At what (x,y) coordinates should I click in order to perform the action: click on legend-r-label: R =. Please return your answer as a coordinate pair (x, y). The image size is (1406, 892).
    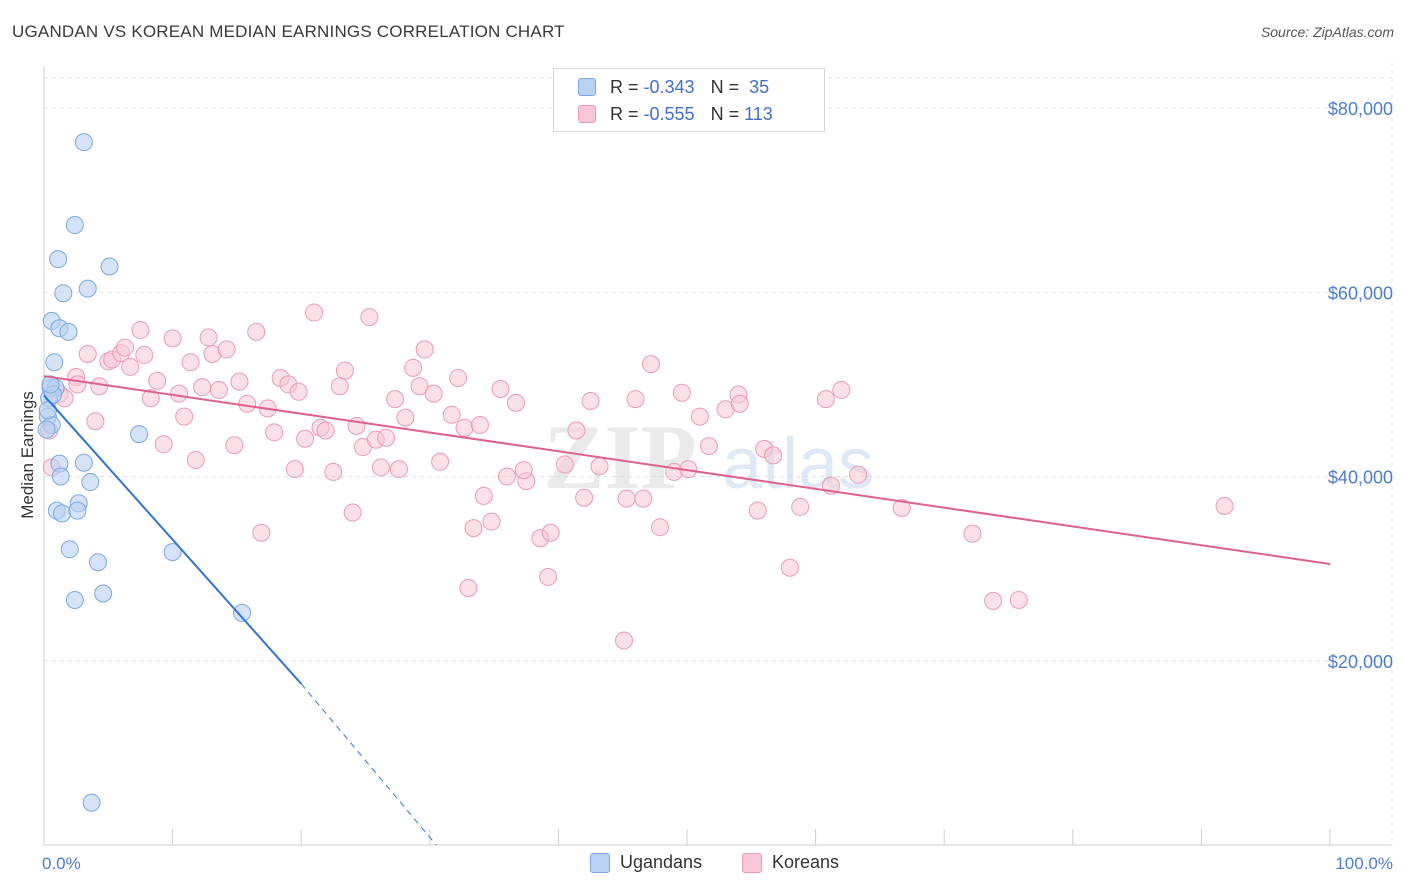
    Looking at the image, I should click on (624, 113).